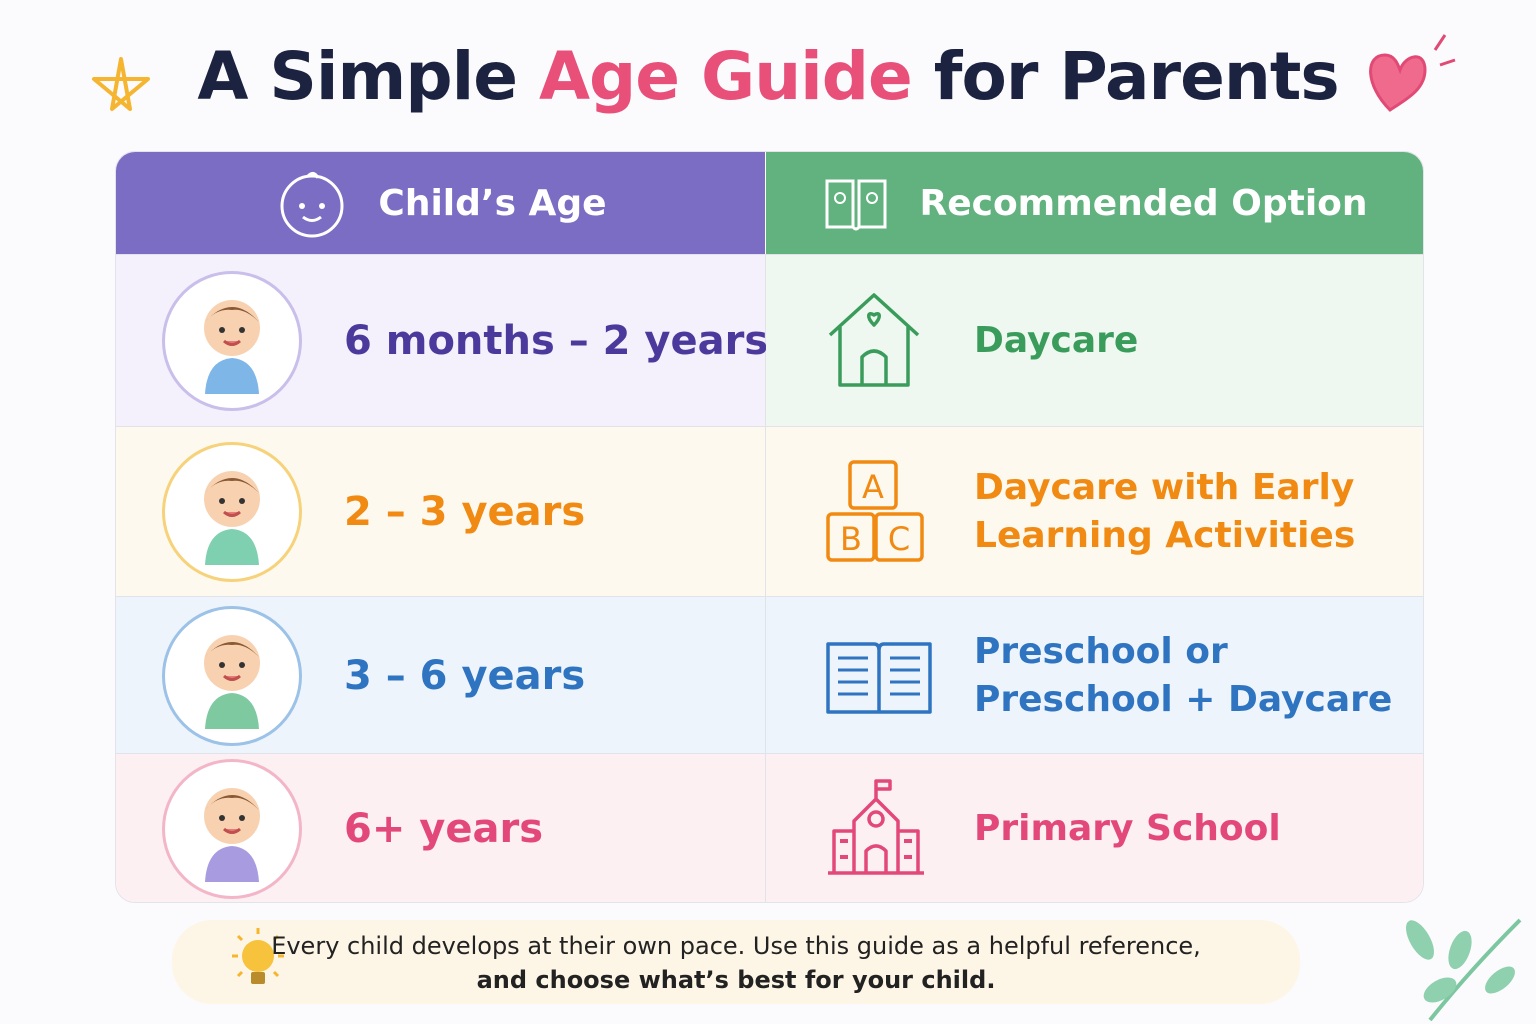  I want to click on title: A Simple Age Guide for Parents, so click(768, 76).